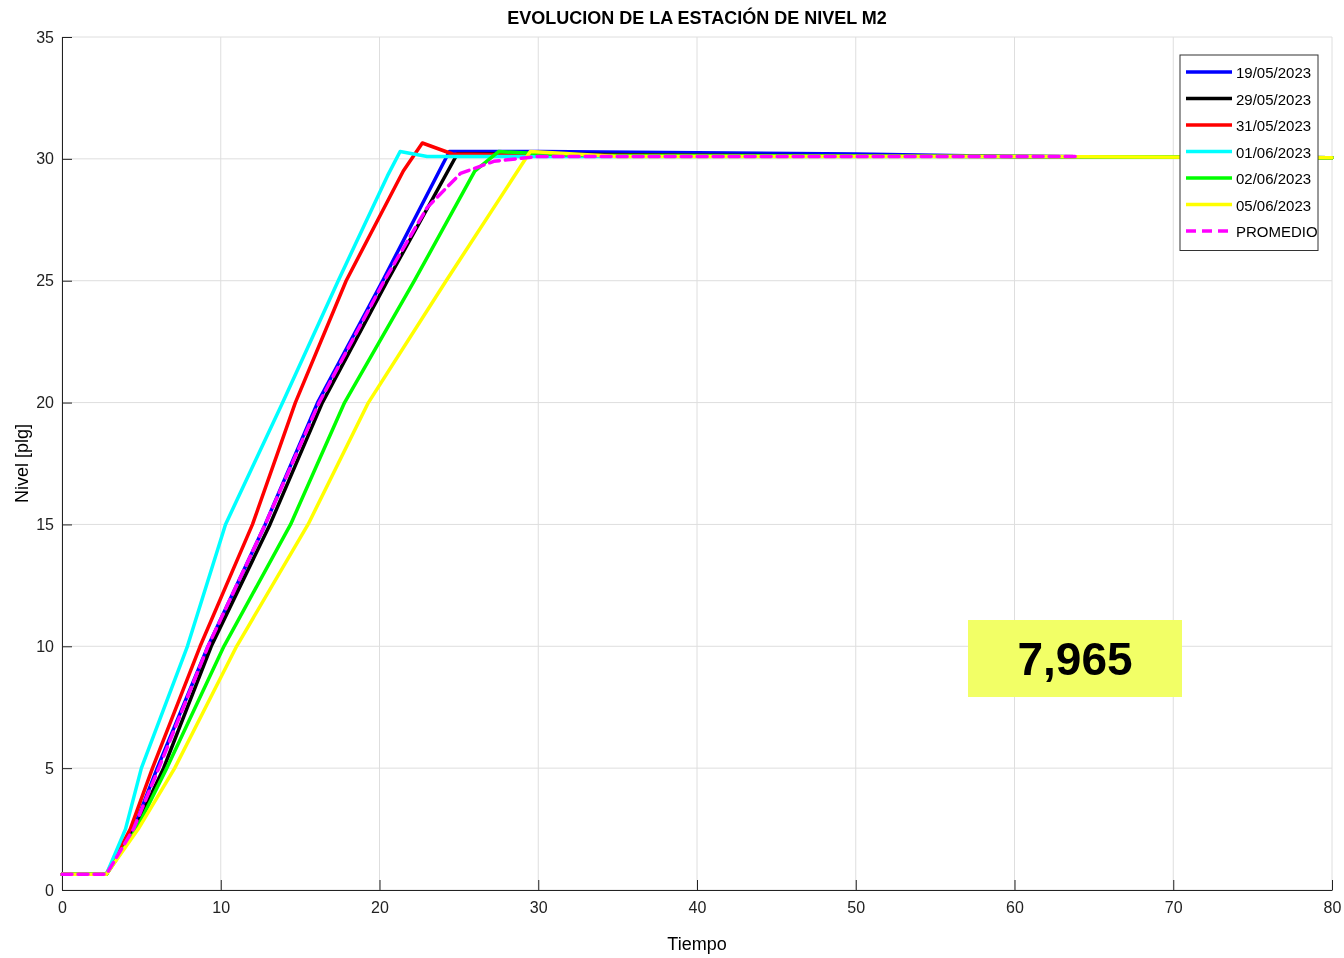  What do you see at coordinates (1274, 72) in the screenshot?
I see `legend-label: 19/05/2023` at bounding box center [1274, 72].